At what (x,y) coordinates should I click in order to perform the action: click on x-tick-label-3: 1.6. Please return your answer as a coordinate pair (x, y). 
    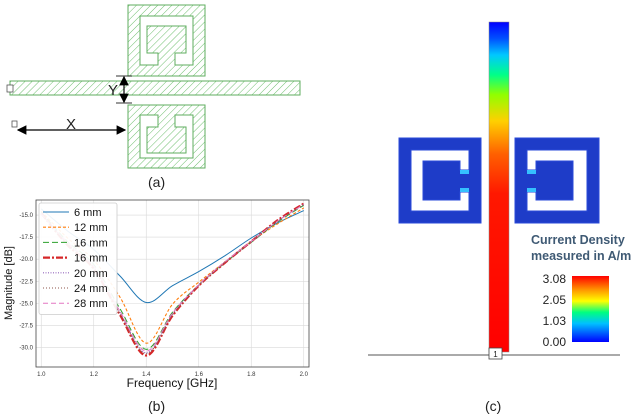
    Looking at the image, I should click on (199, 375).